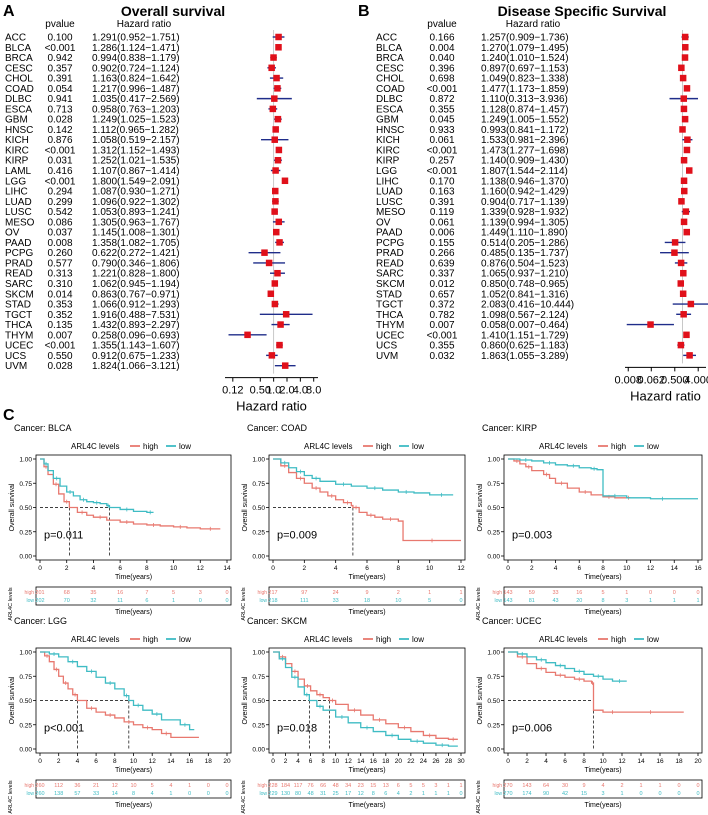 Image resolution: width=708 pixels, height=815 pixels. What do you see at coordinates (398, 786) in the screenshot?
I see `risk-count-high: 6` at bounding box center [398, 786].